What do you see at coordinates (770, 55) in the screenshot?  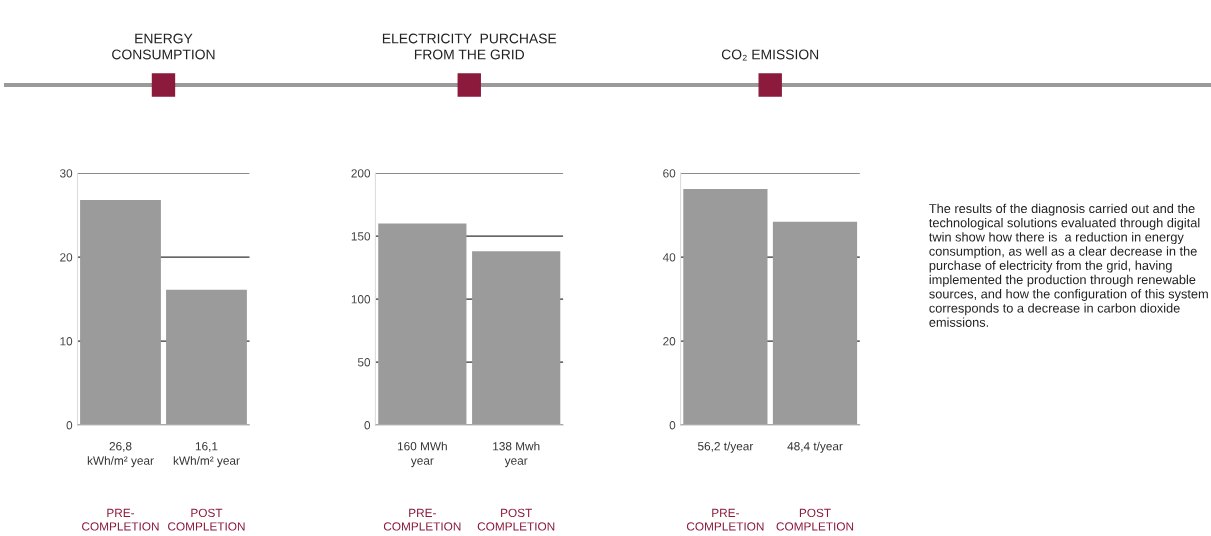 I see `chart-title: CO₂ EMISSION` at bounding box center [770, 55].